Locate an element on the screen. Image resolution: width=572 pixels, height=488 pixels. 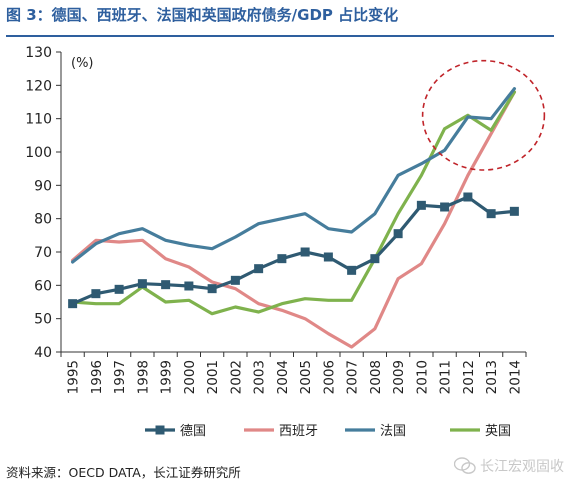
legend-label-uk: 英国 is located at coordinates (498, 431).